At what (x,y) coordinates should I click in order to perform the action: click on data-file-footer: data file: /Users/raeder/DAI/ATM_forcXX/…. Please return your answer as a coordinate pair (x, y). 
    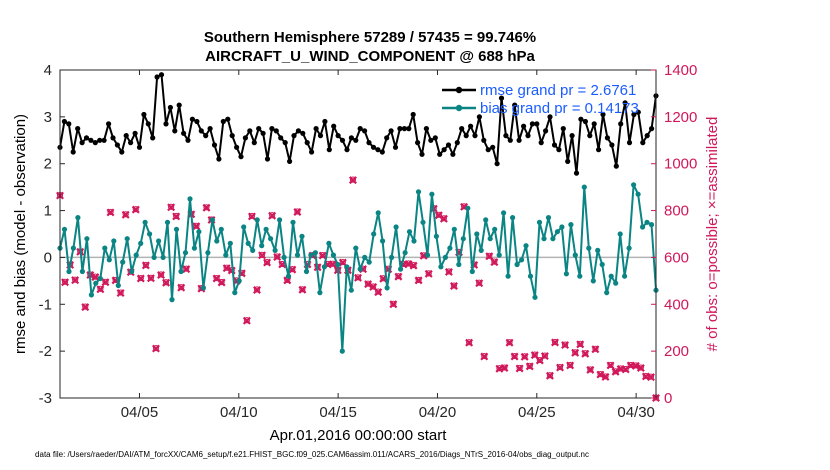
    Looking at the image, I should click on (312, 454).